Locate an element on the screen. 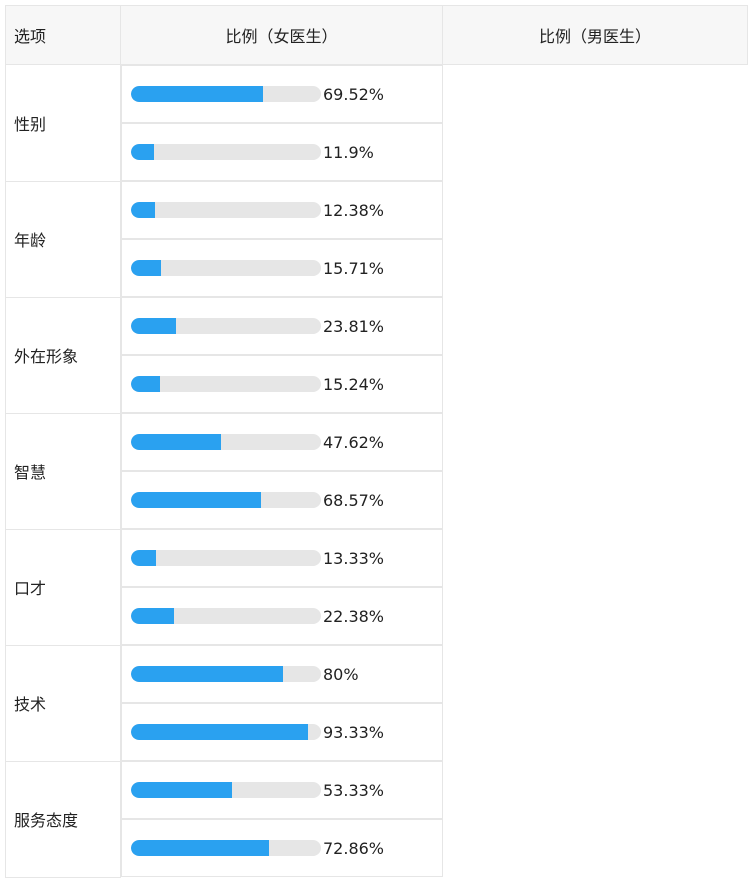 Image resolution: width=750 pixels, height=878 pixels. table-row: 性别 69.52% 11.9% is located at coordinates (376, 123).